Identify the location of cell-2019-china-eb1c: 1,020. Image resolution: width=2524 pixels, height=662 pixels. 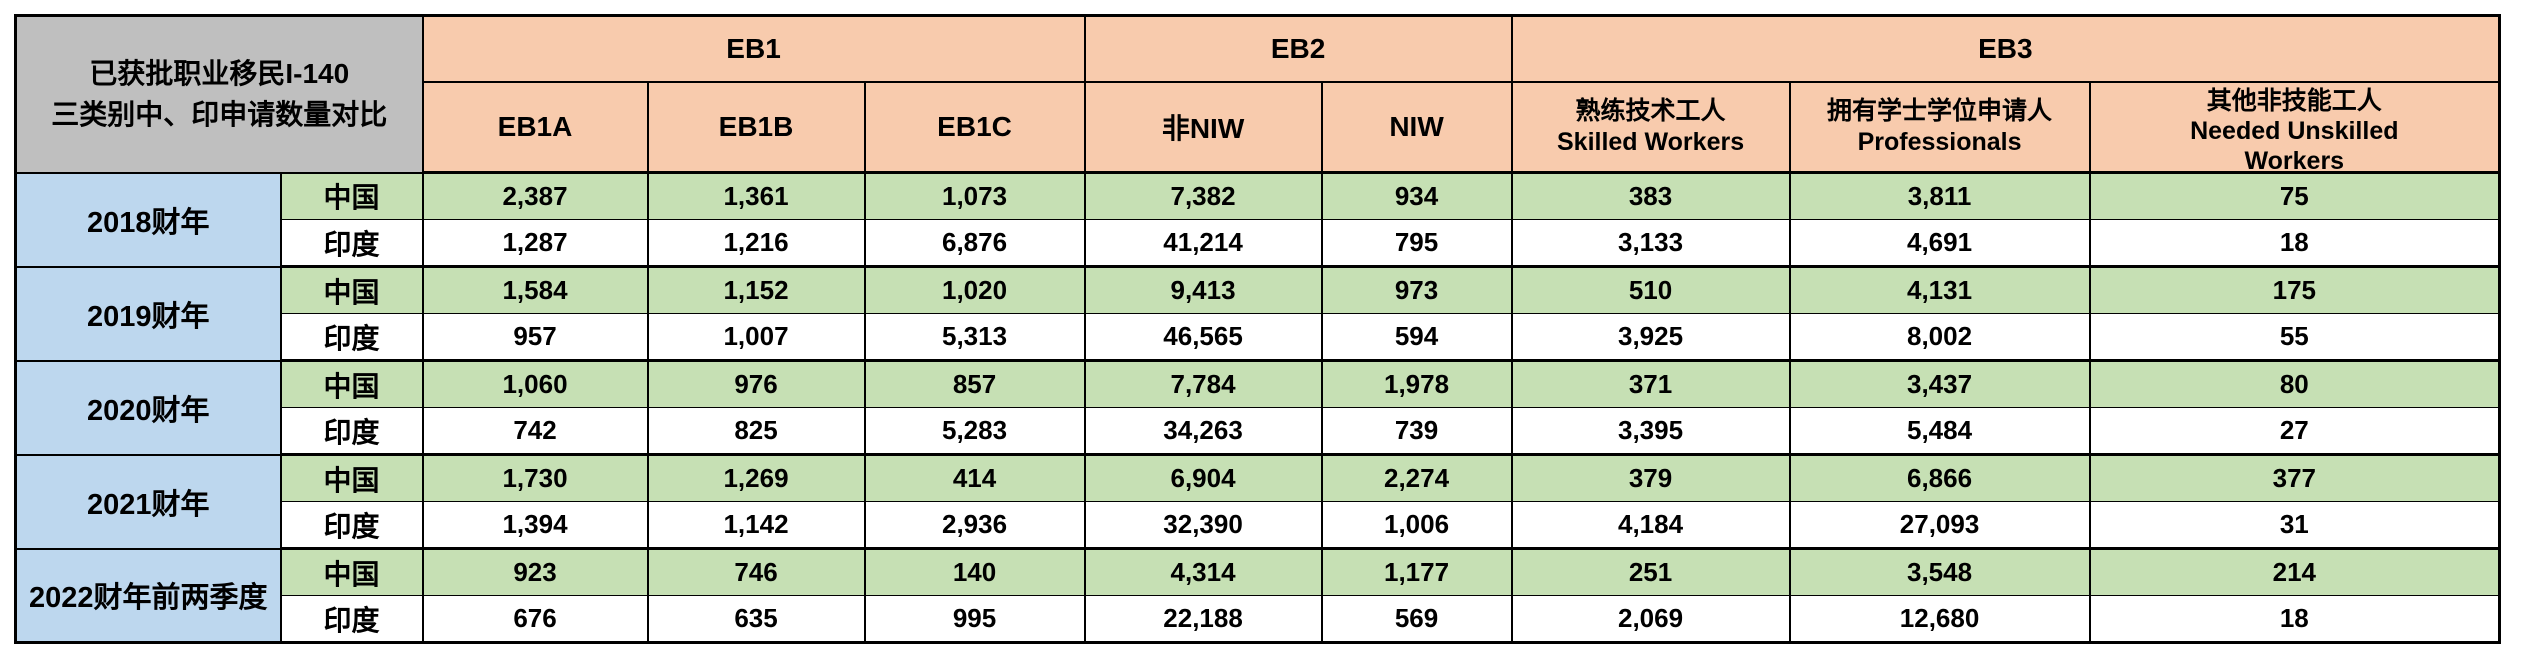
(974, 289).